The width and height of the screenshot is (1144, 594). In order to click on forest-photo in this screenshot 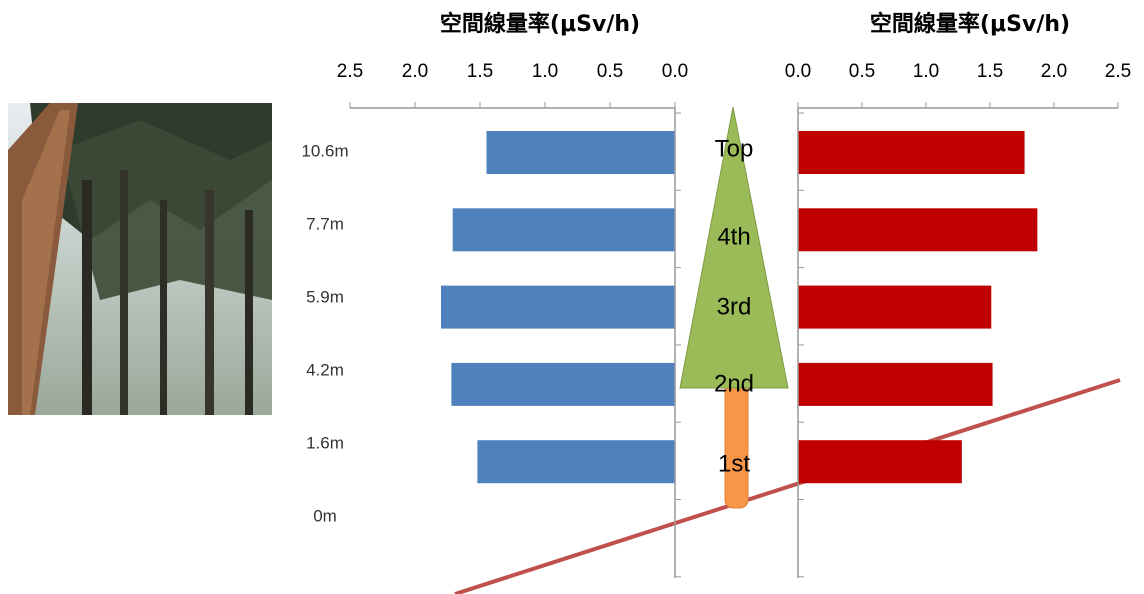, I will do `click(140, 259)`.